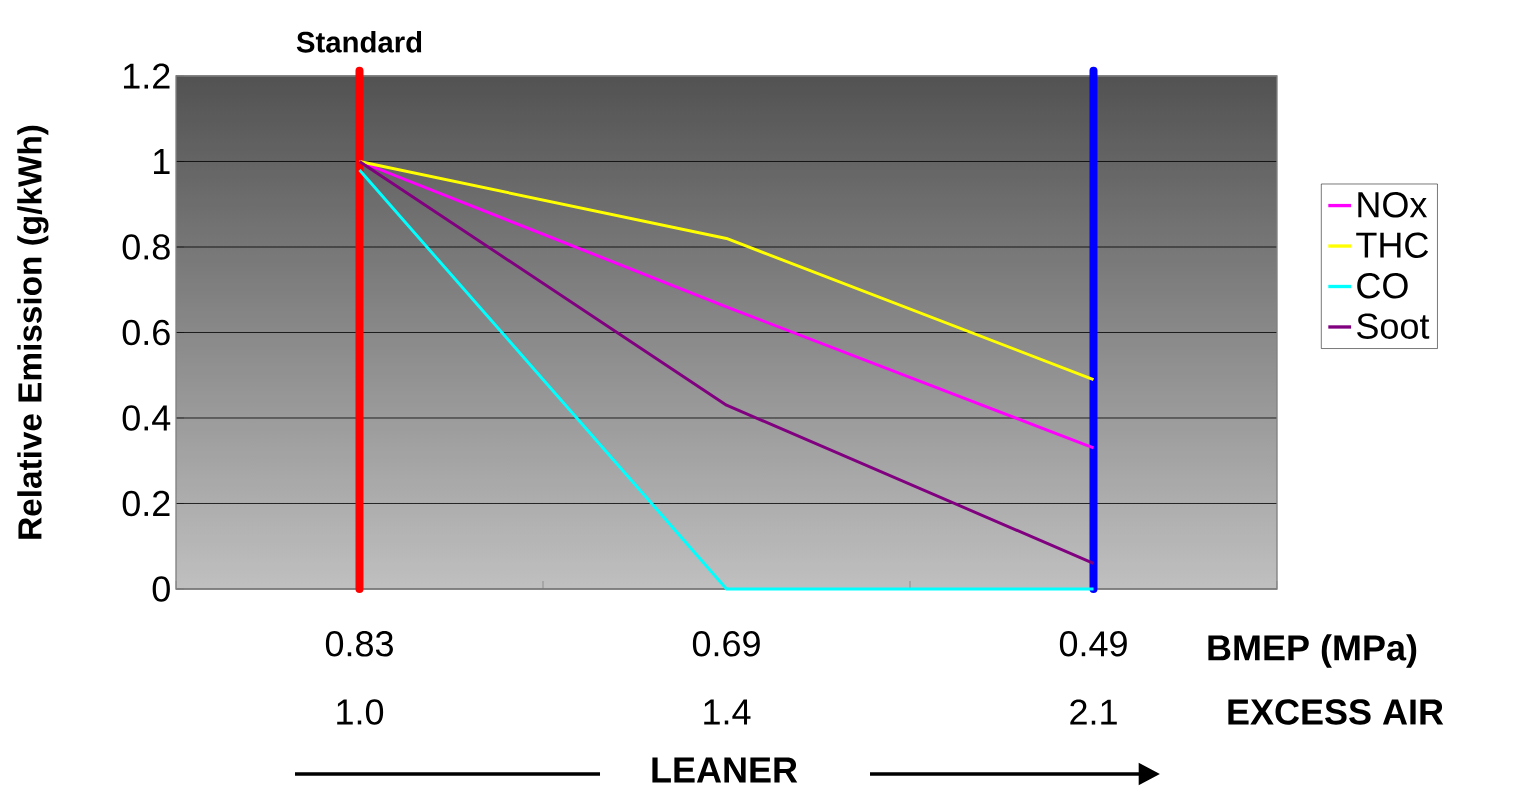  What do you see at coordinates (1336, 712) in the screenshot?
I see `text: EXCESS AIR` at bounding box center [1336, 712].